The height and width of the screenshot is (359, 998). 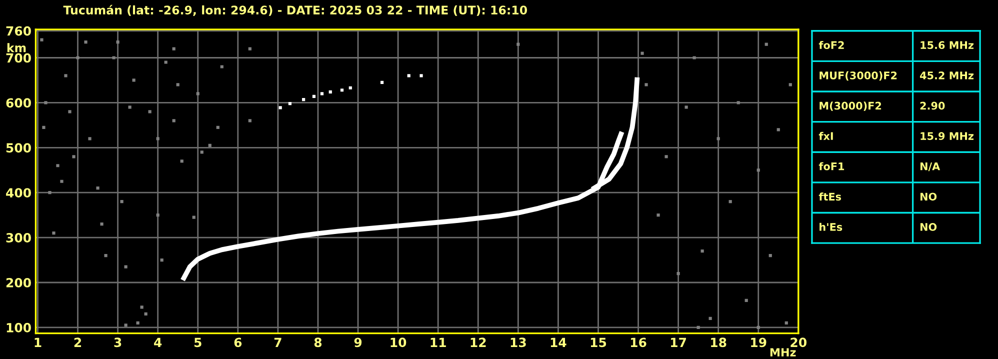 I want to click on y-tick-label: 760, so click(x=18, y=31).